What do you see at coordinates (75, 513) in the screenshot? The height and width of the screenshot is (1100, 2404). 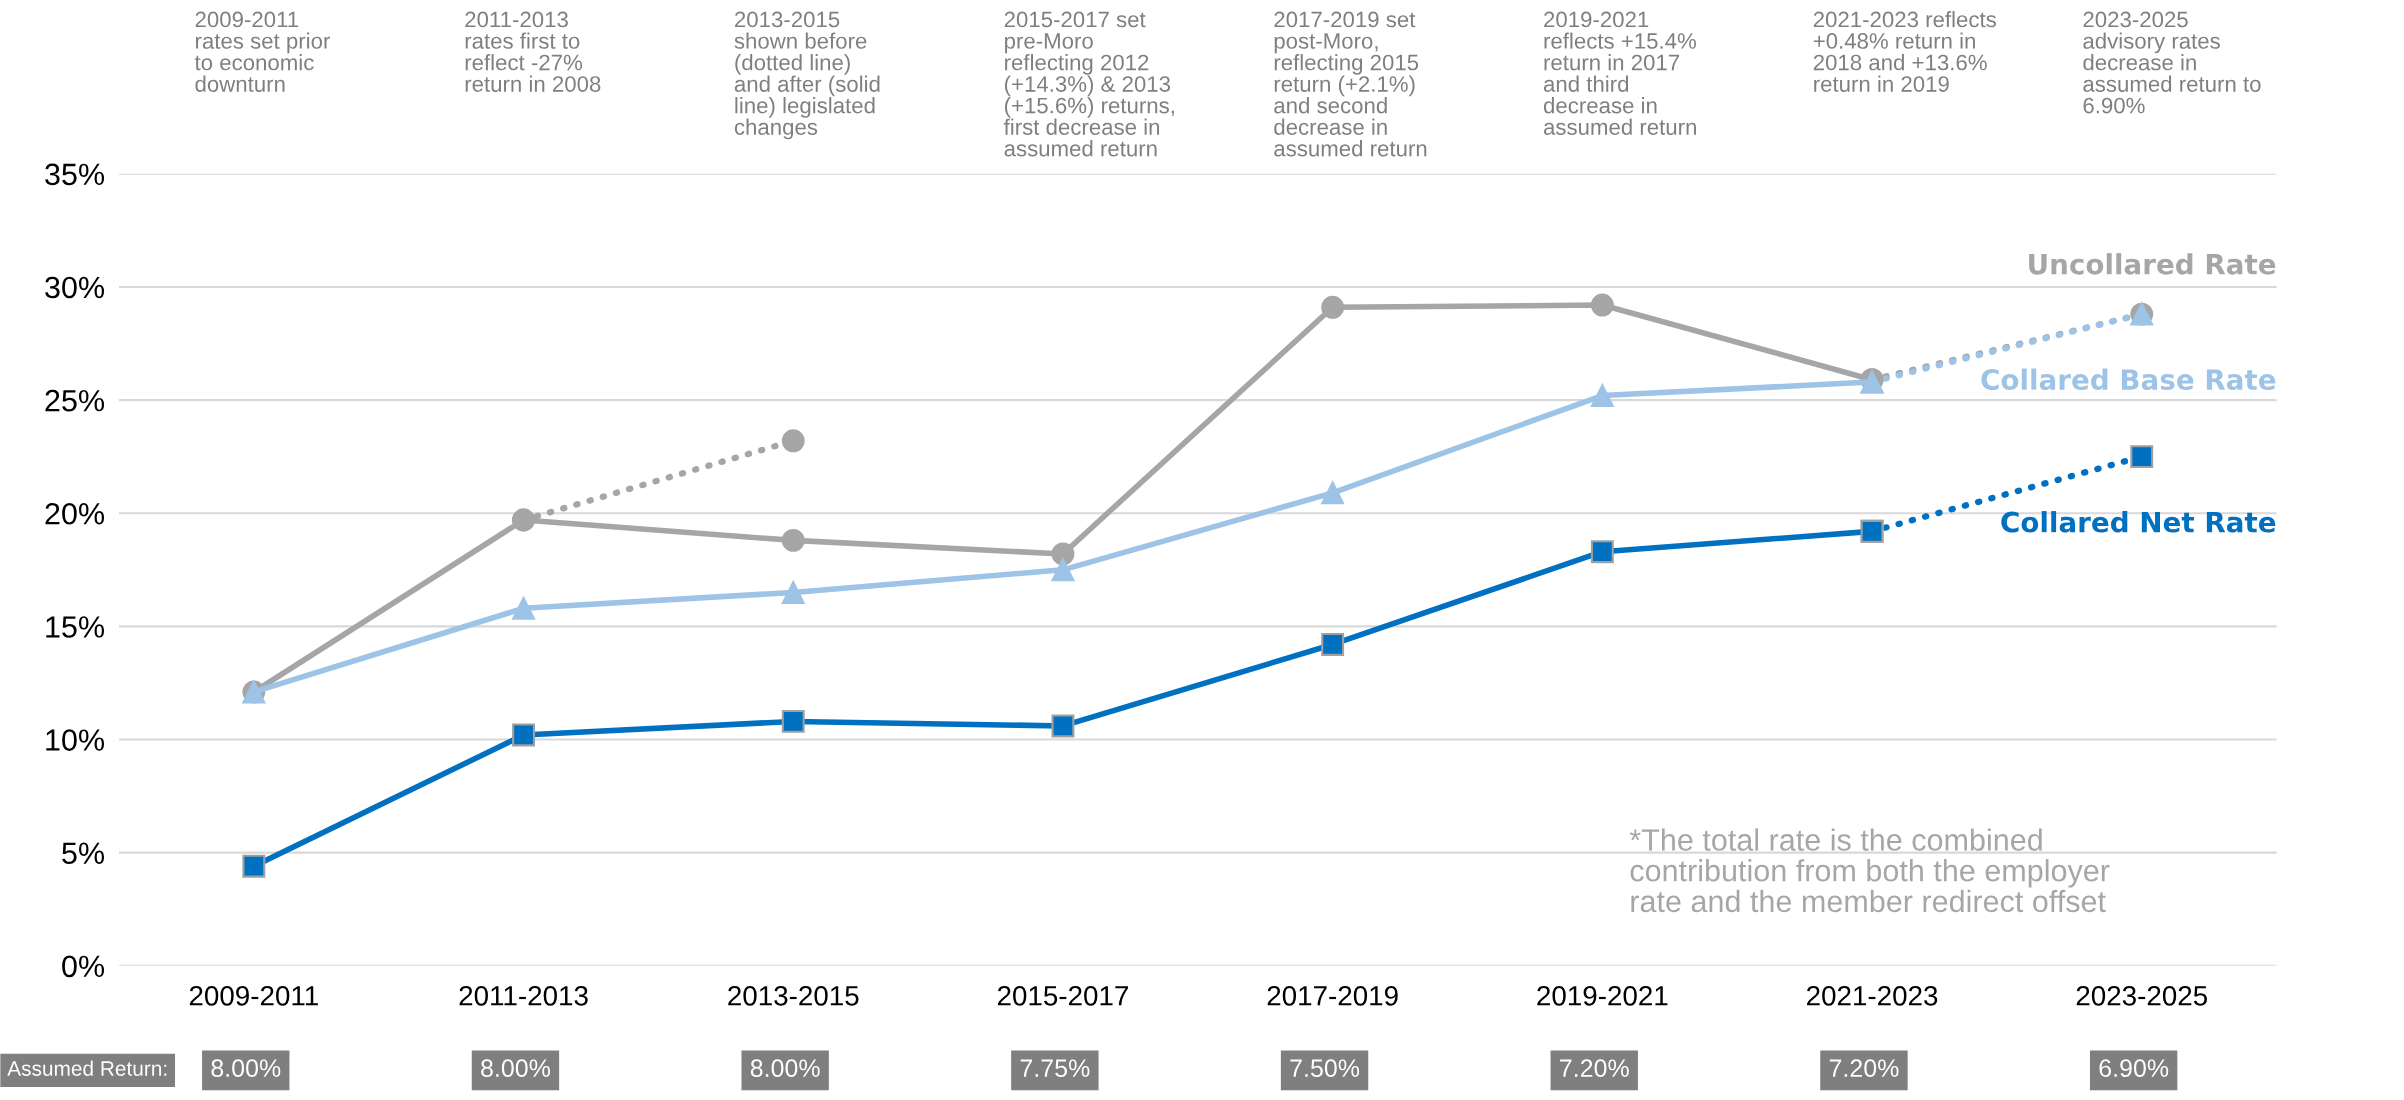 I see `y-tick-label: 20%` at bounding box center [75, 513].